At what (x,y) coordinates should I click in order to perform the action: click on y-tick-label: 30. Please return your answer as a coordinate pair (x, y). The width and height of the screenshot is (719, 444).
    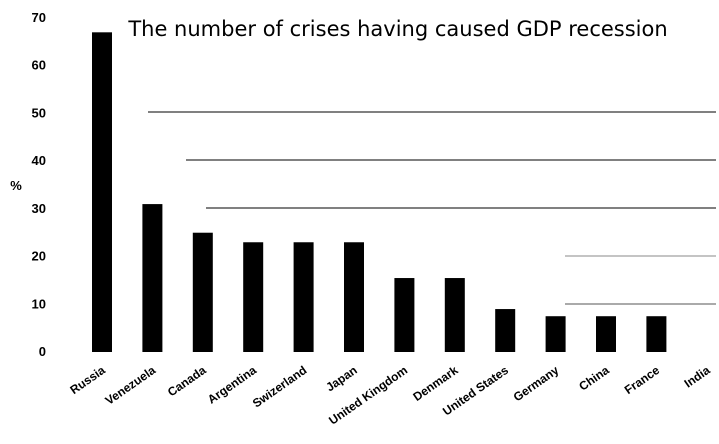
    Looking at the image, I should click on (39, 208).